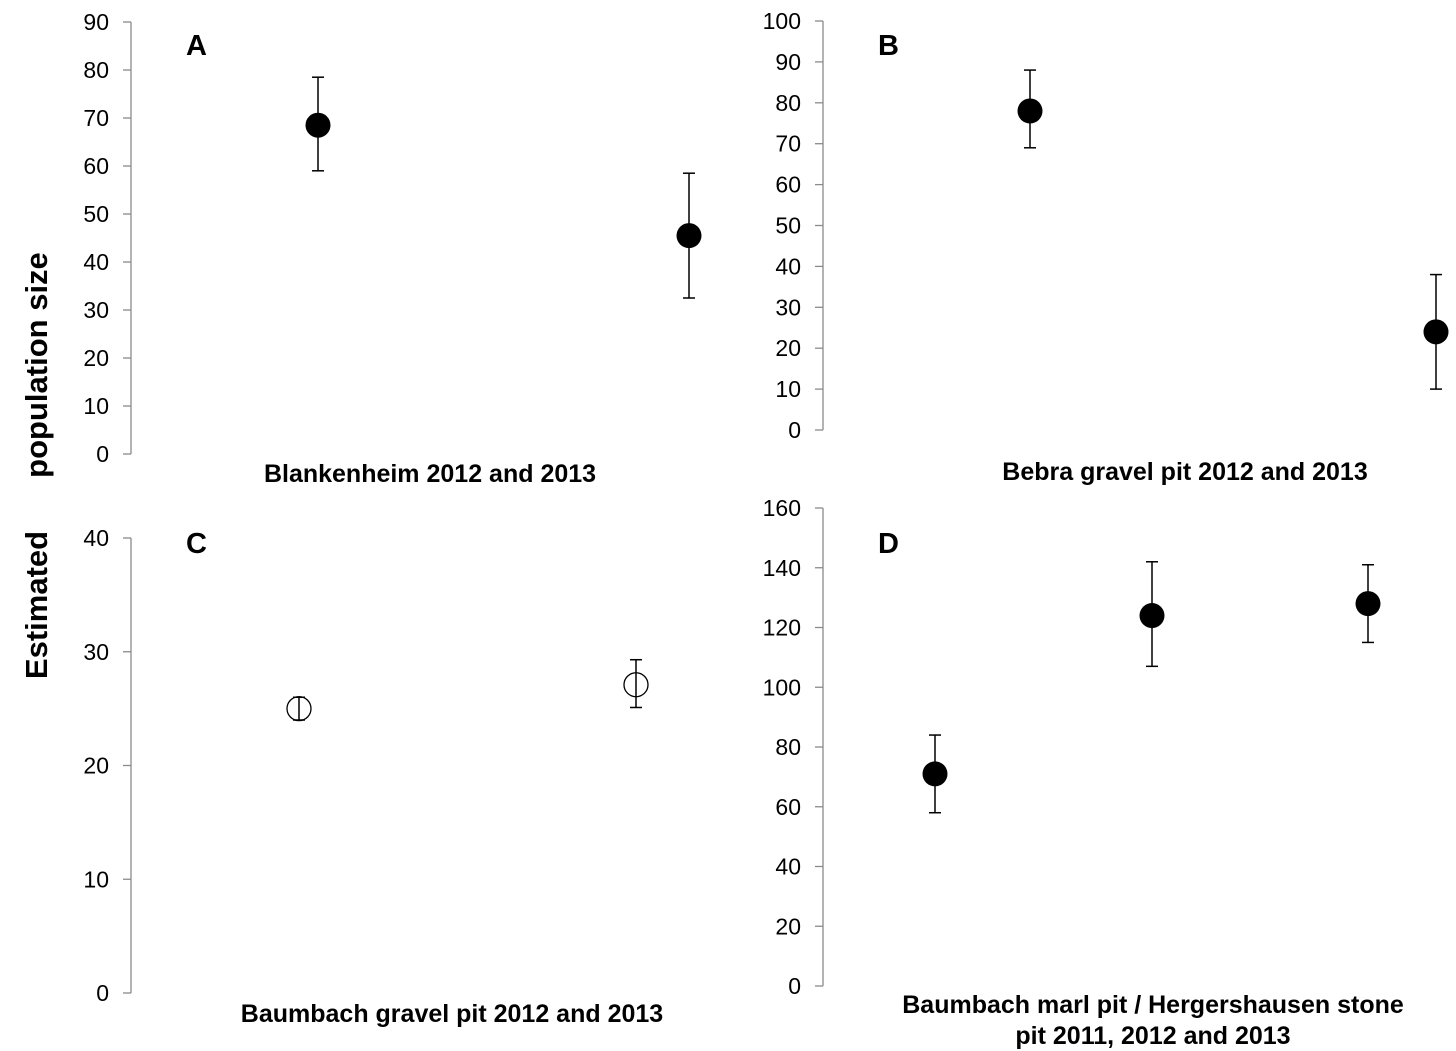 The width and height of the screenshot is (1456, 1051). Describe the element at coordinates (452, 1014) in the screenshot. I see `x-axis-label: Baumbach gravel pit 2012 and 2013` at that location.